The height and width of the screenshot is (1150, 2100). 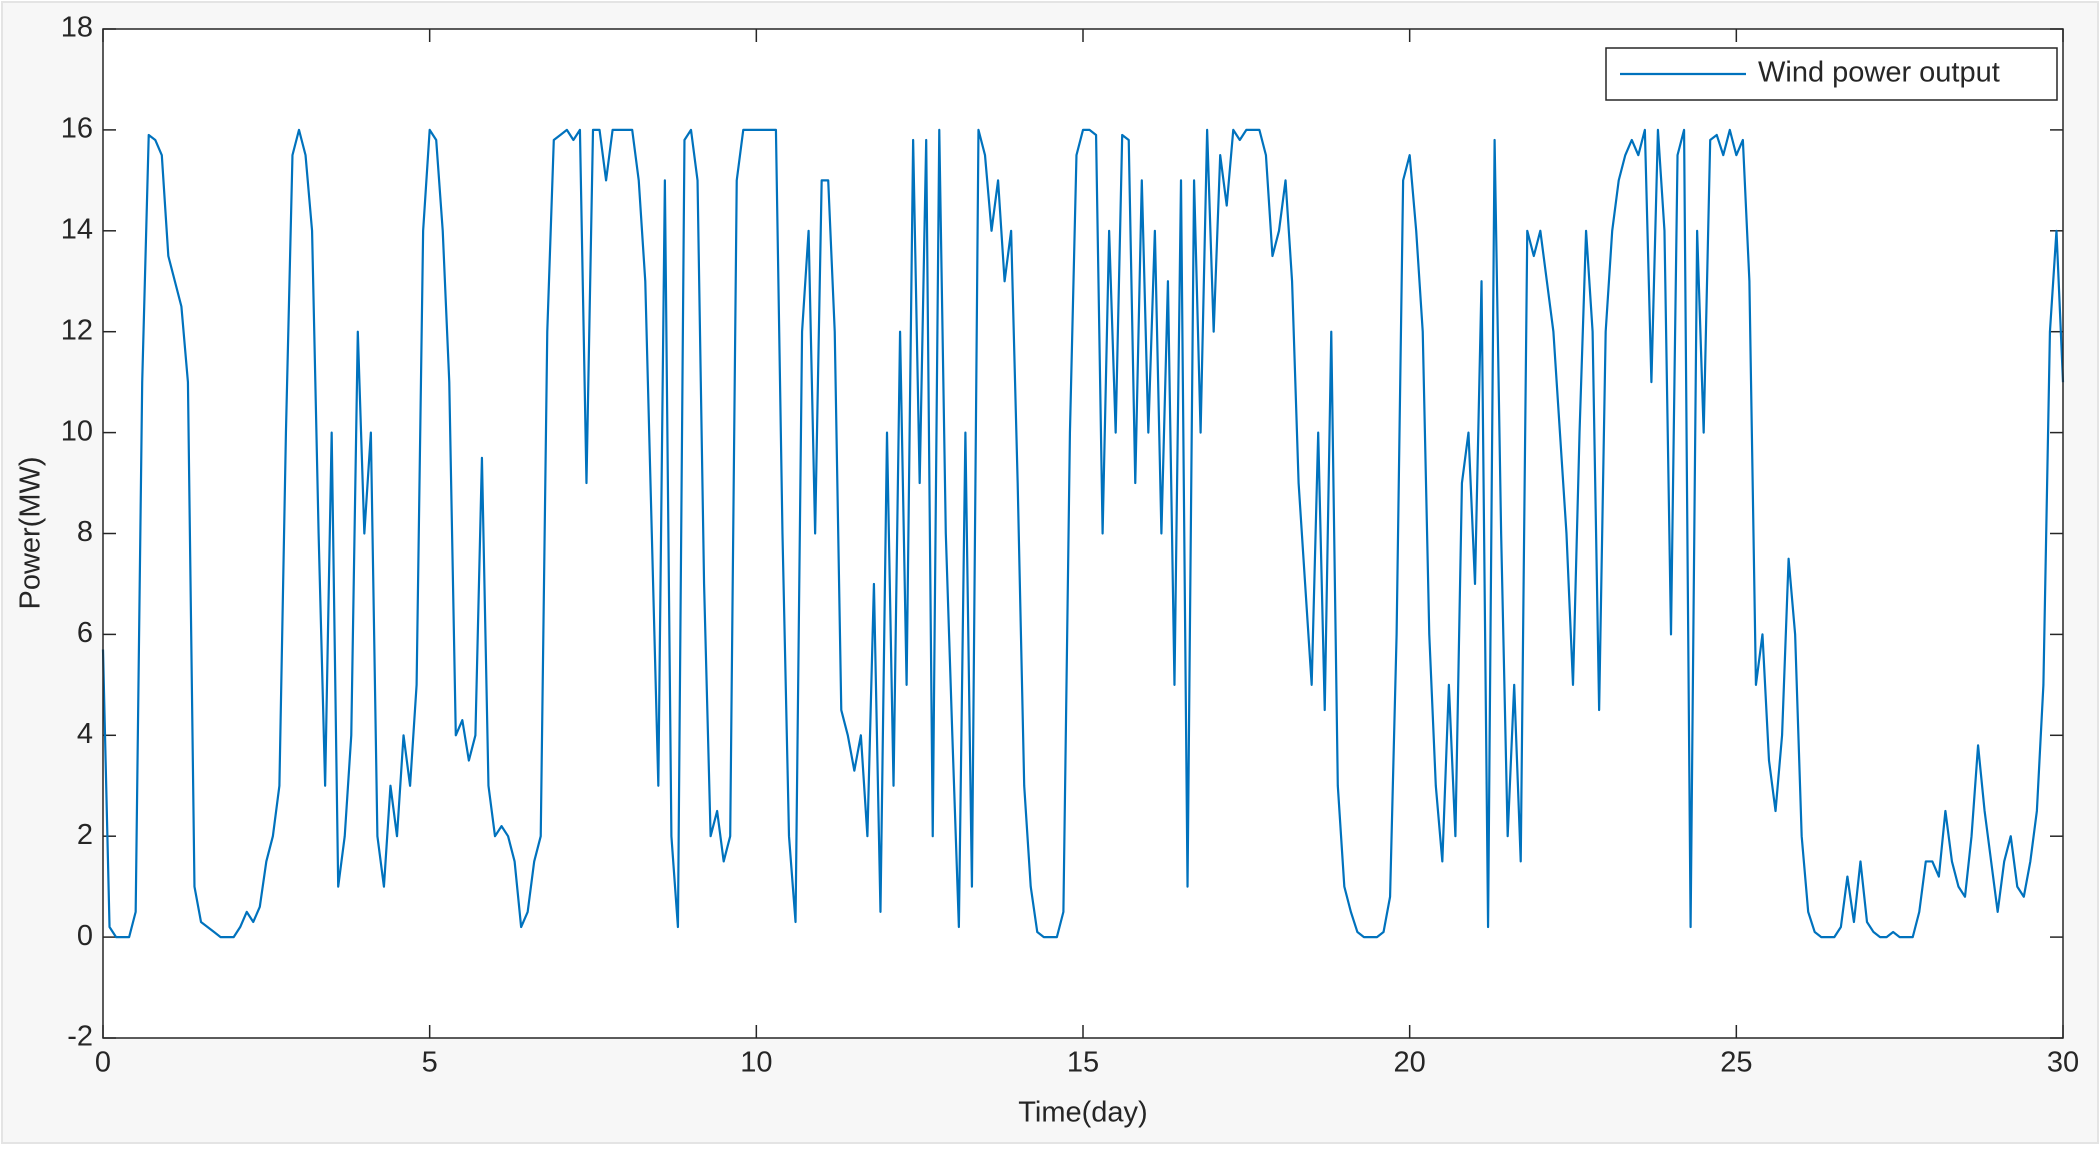 I want to click on x-tick-label: 0, so click(x=103, y=1063).